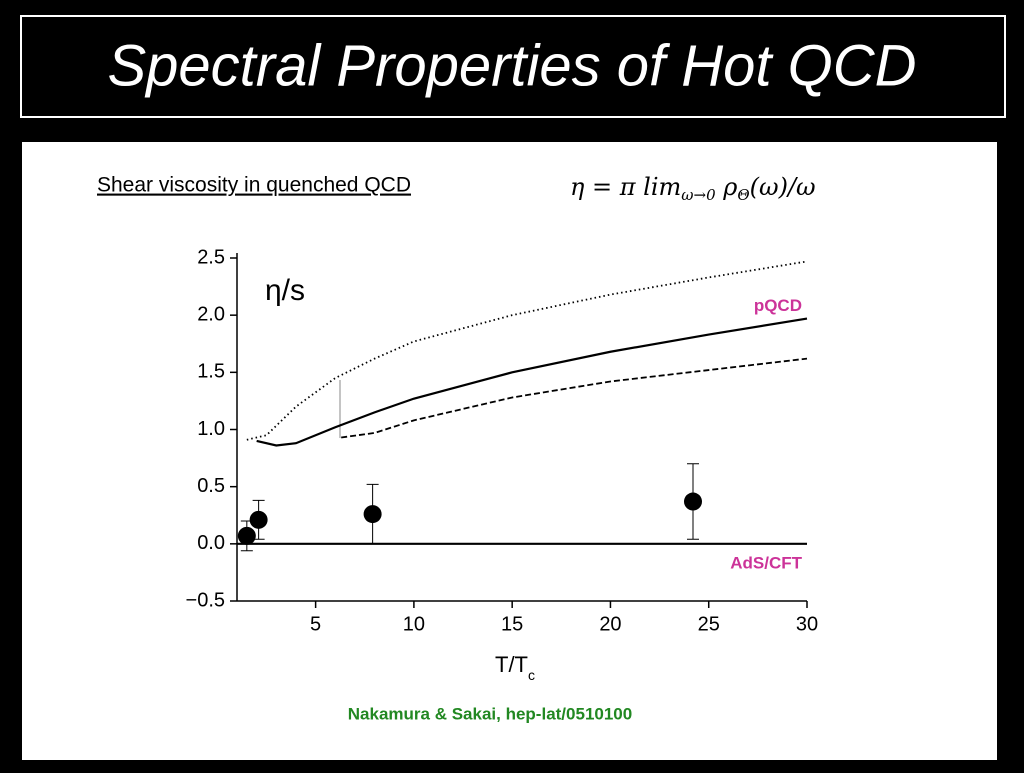  What do you see at coordinates (205, 600) in the screenshot?
I see `y-tick-label: −0.5` at bounding box center [205, 600].